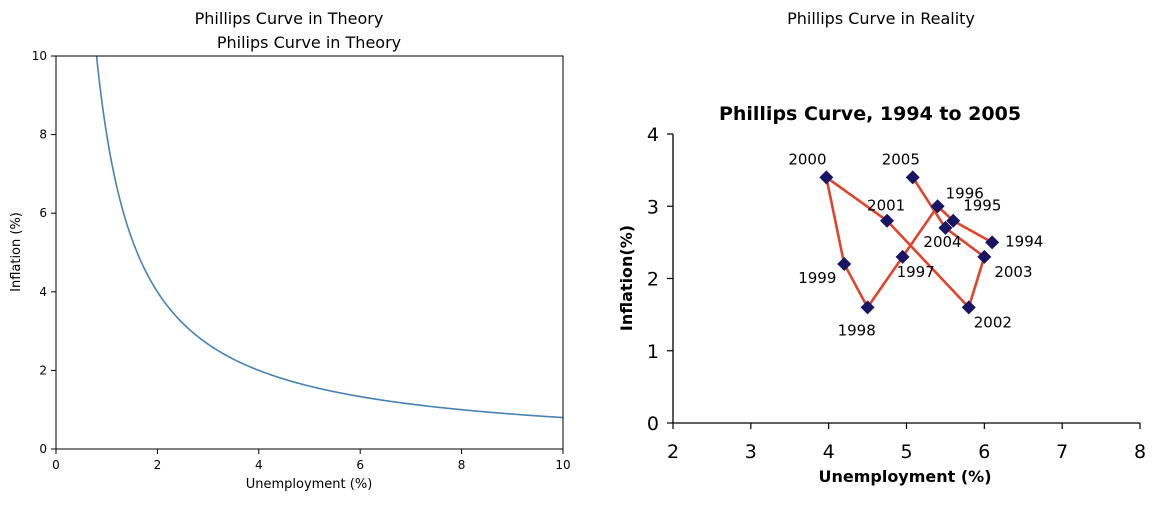 Image resolution: width=1175 pixels, height=510 pixels. Describe the element at coordinates (43, 135) in the screenshot. I see `theory-y-tick-label: 8` at that location.